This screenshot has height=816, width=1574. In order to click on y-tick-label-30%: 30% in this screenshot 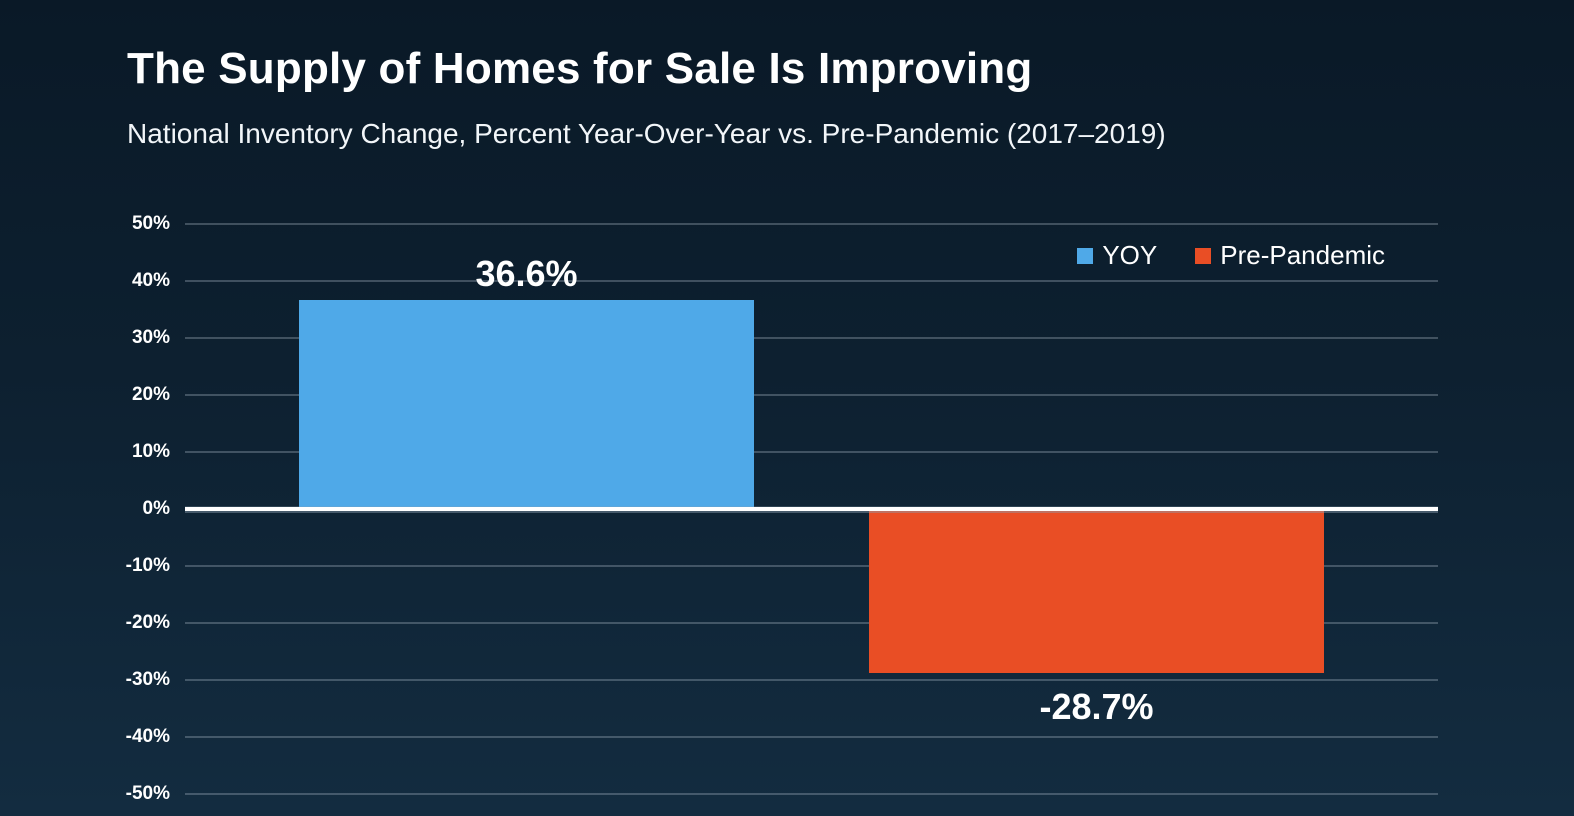, I will do `click(150, 337)`.